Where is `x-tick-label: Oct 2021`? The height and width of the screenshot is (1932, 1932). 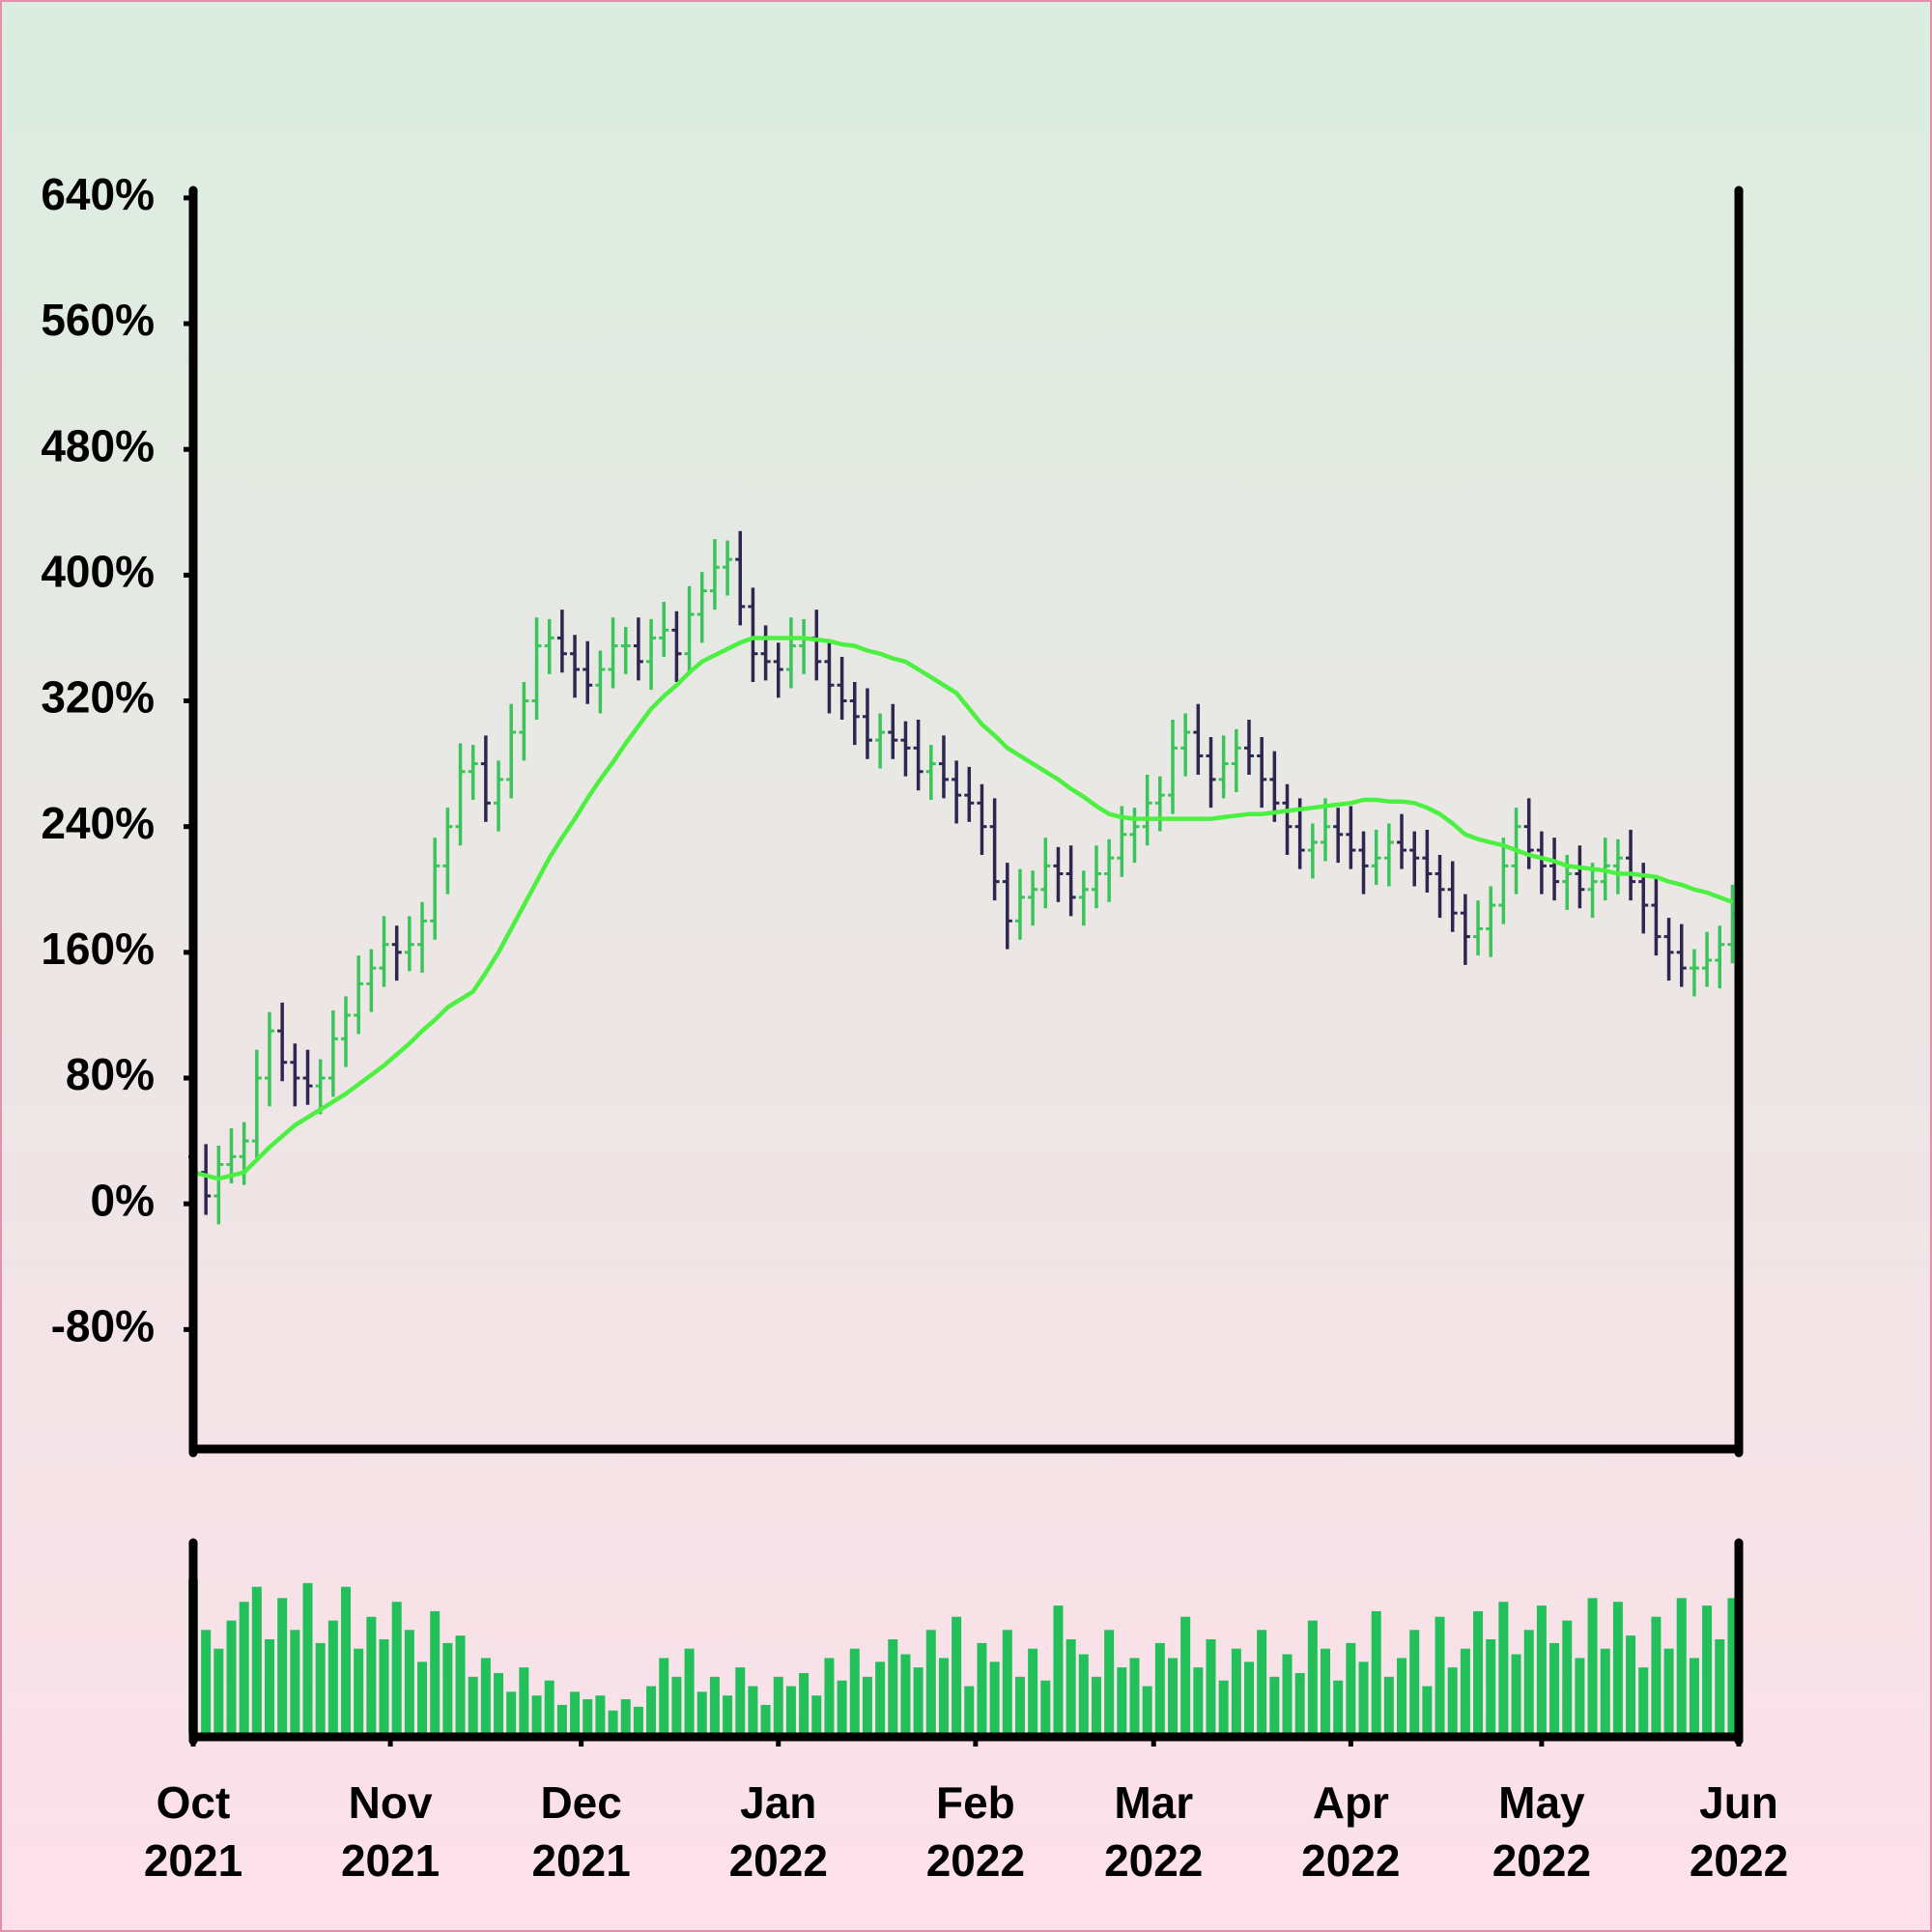
x-tick-label: Oct 2021 is located at coordinates (193, 1831).